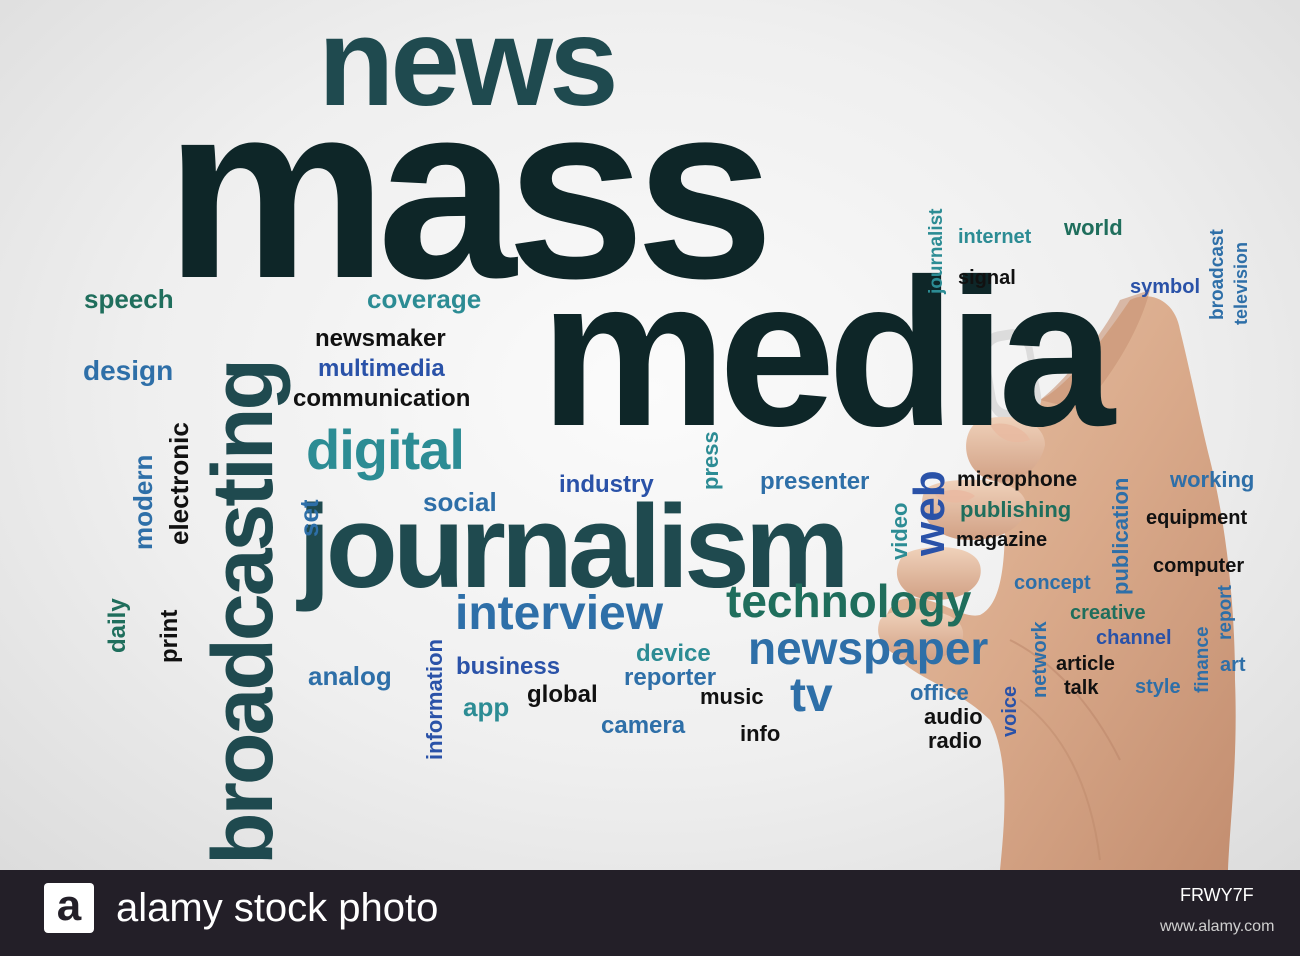 This screenshot has width=1300, height=956. I want to click on word-media: media, so click(827, 352).